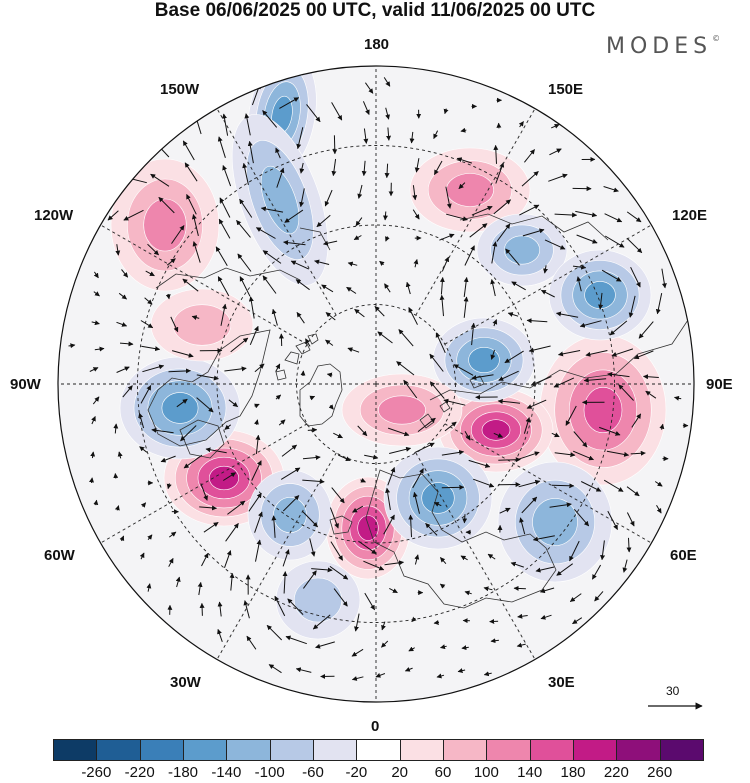 Image resolution: width=750 pixels, height=783 pixels. What do you see at coordinates (663, 46) in the screenshot?
I see `modes-logo: MODES©` at bounding box center [663, 46].